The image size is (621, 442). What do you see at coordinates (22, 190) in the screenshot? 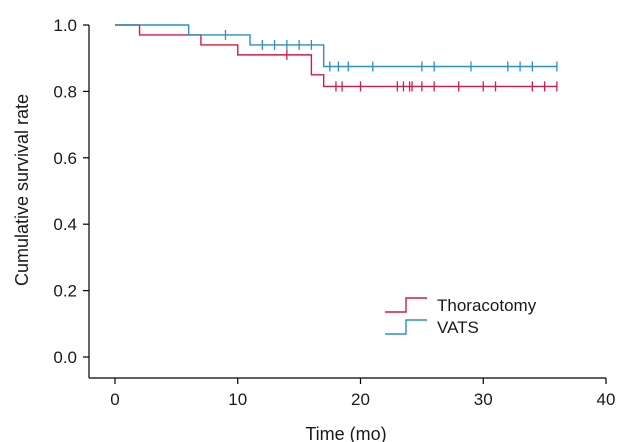
I see `y-axis-title: Cumulative survival rate` at bounding box center [22, 190].